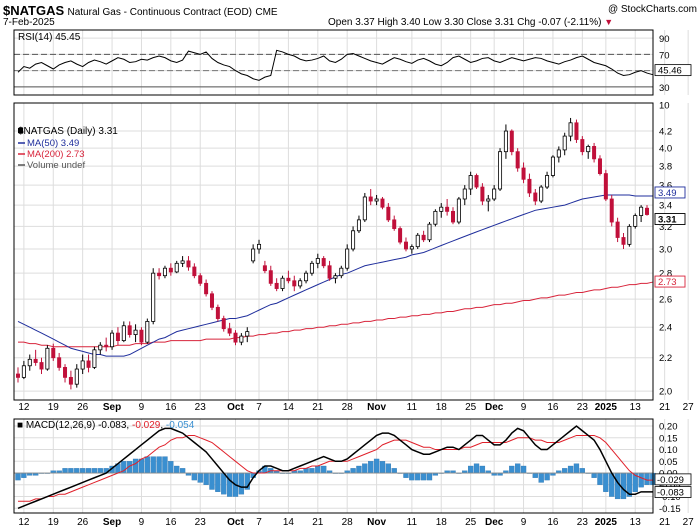 The image size is (700, 530). I want to click on macd-tick-label: 0.10, so click(668, 450).